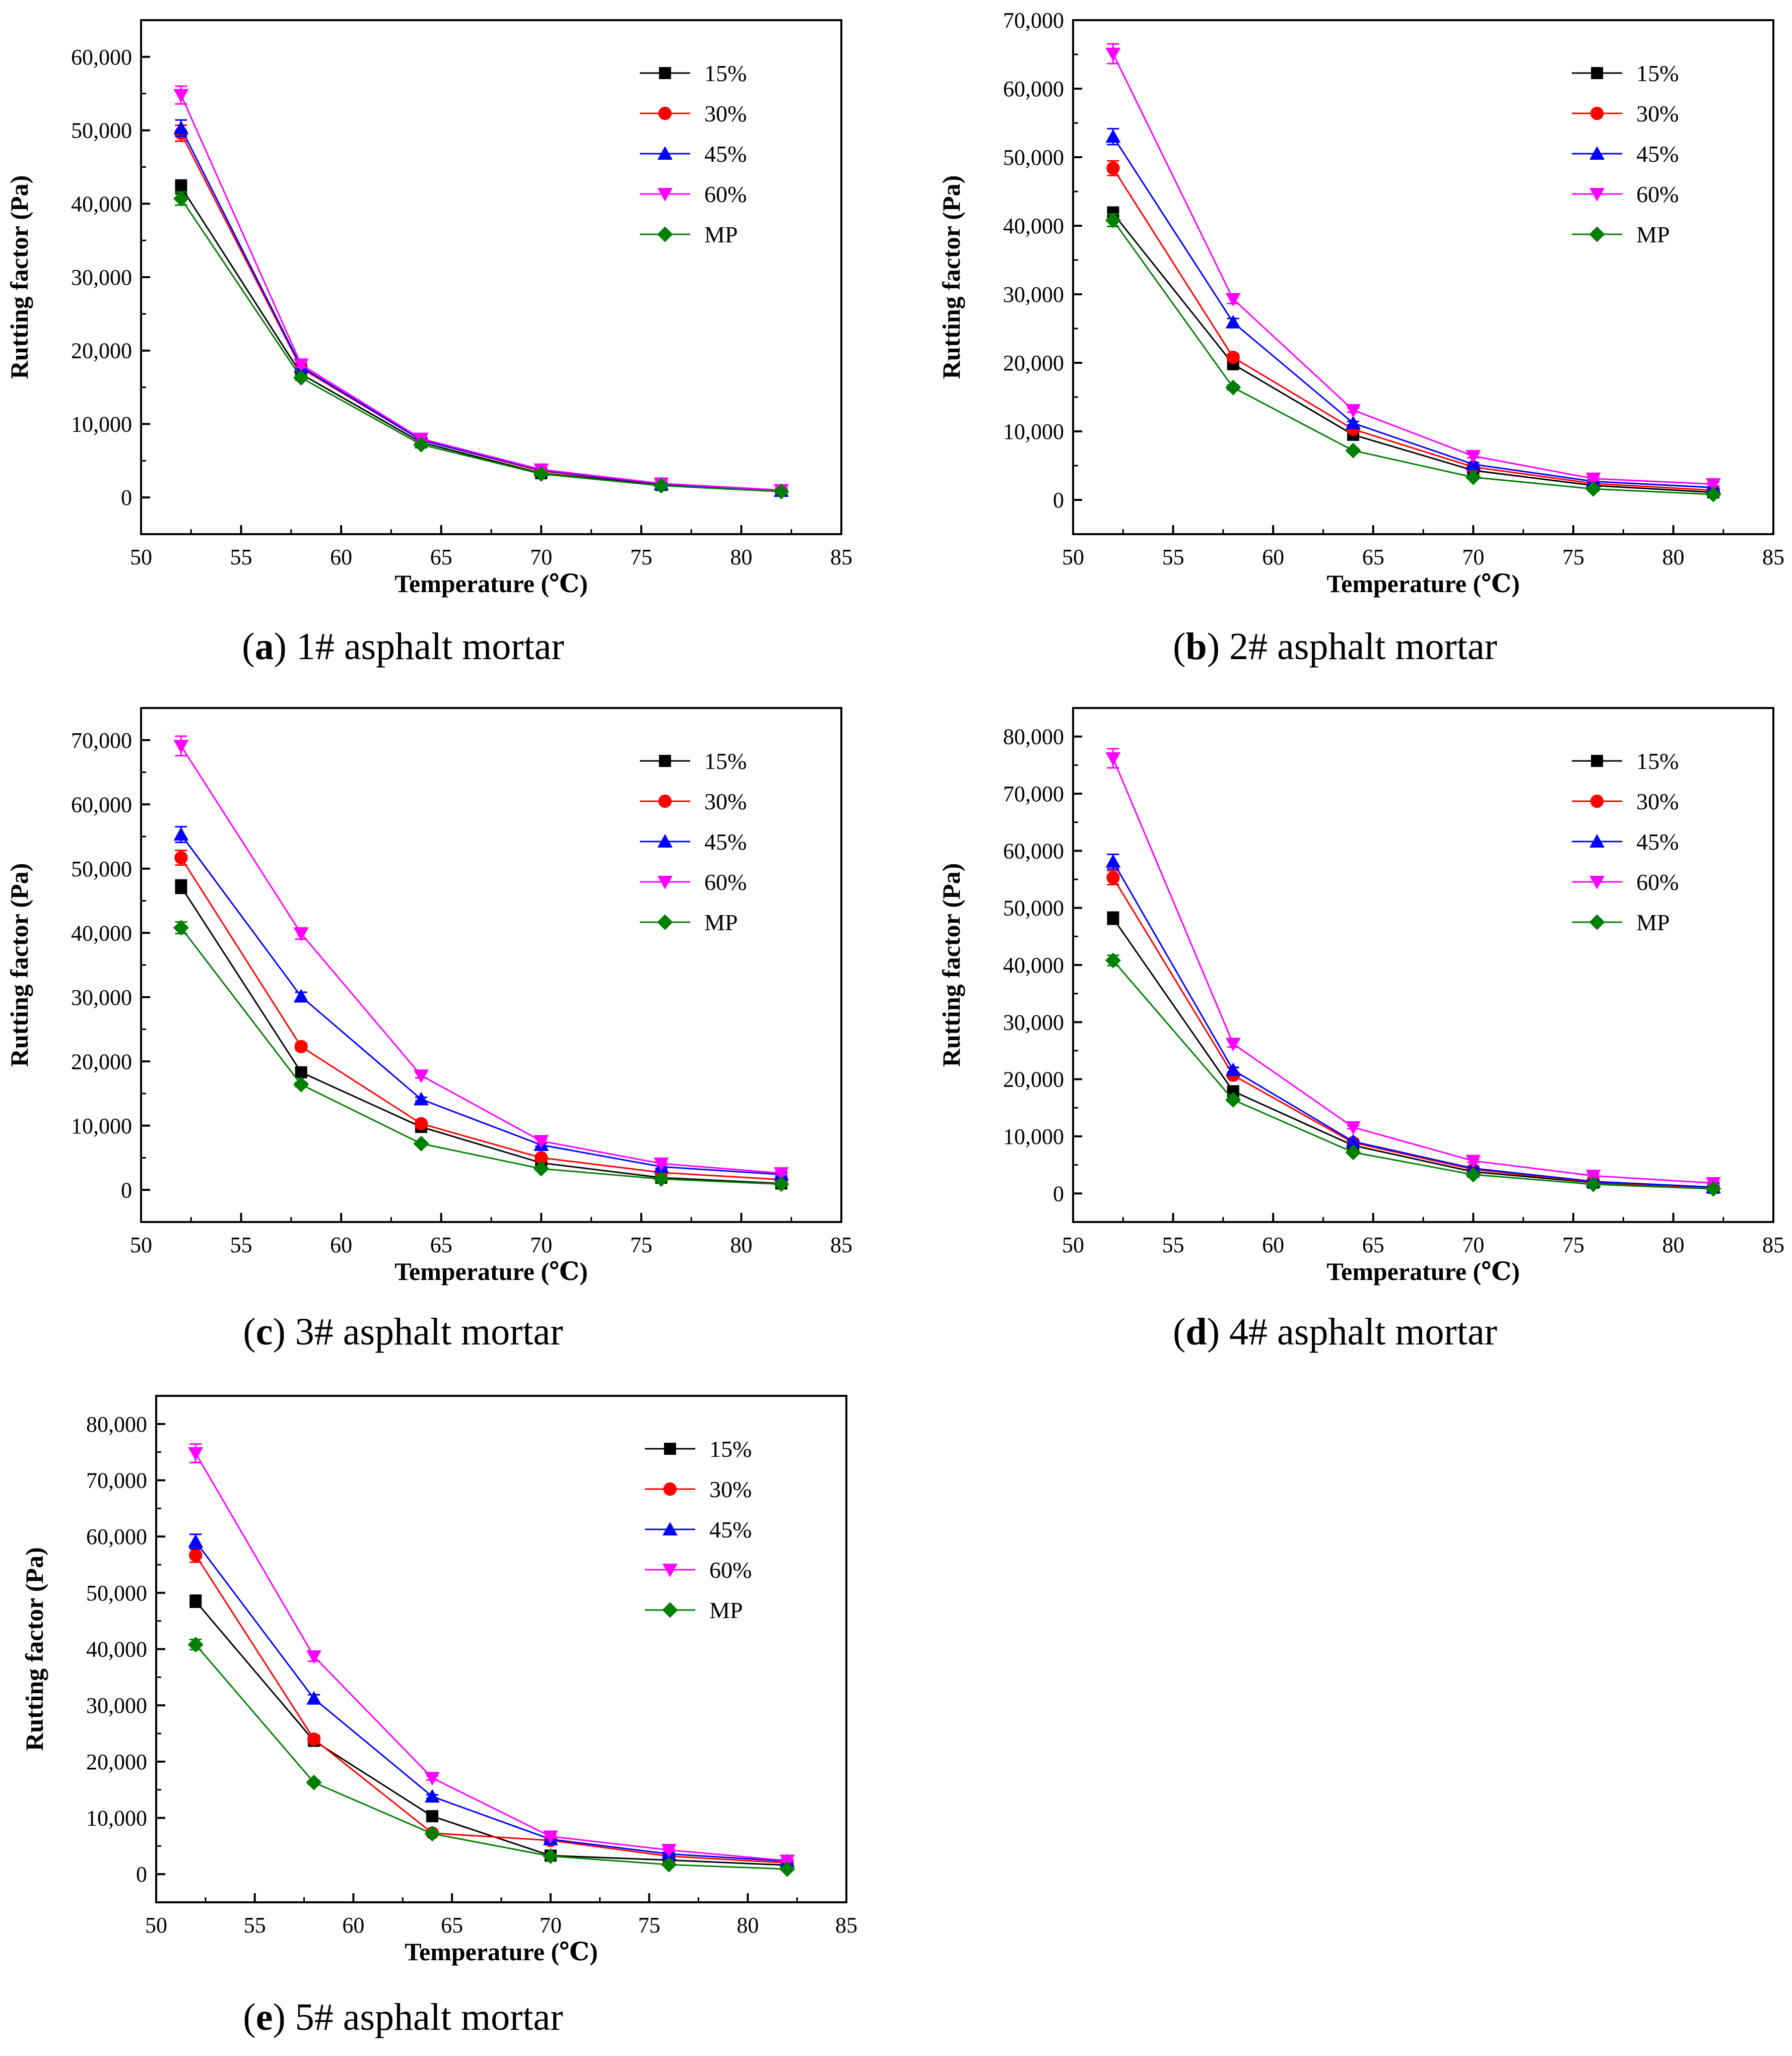 Image resolution: width=1792 pixels, height=2056 pixels. Describe the element at coordinates (726, 194) in the screenshot. I see `legend-label-60pct: 60%` at that location.